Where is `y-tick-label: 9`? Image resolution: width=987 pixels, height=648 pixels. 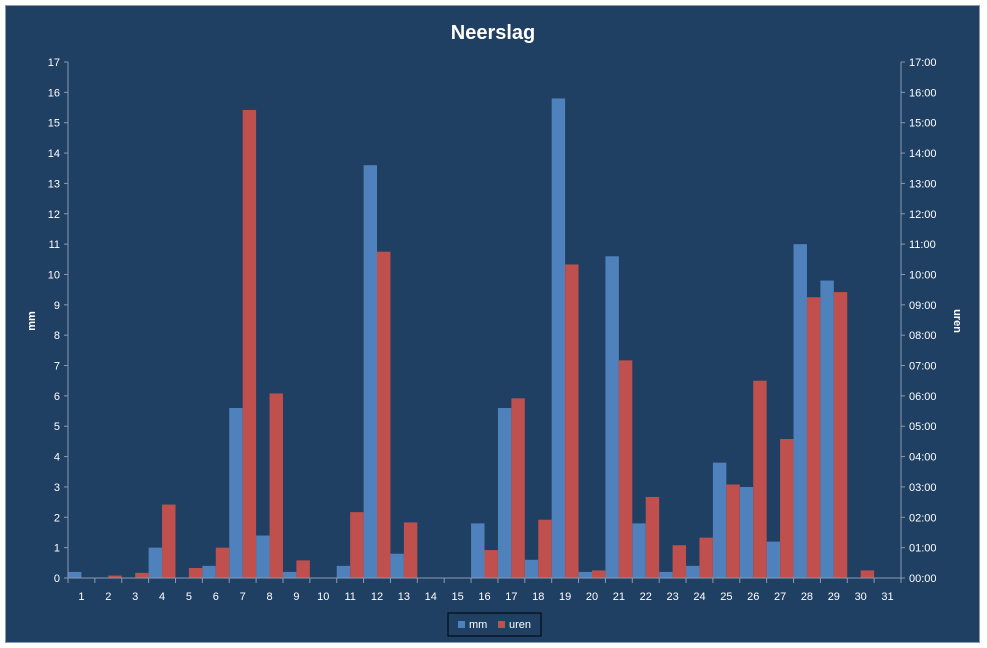 y-tick-label: 9 is located at coordinates (57, 306).